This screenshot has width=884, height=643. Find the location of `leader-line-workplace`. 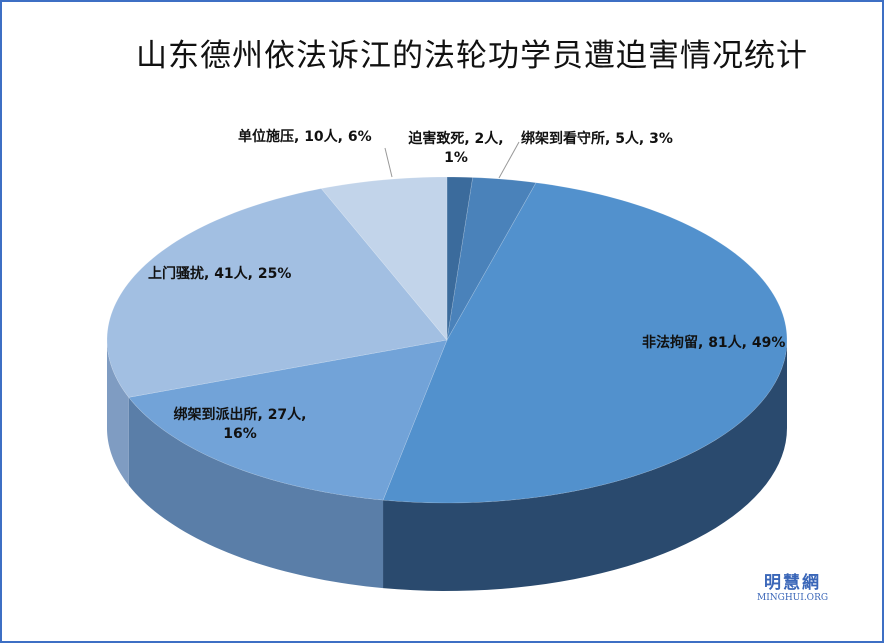

leader-line-workplace is located at coordinates (388, 162).